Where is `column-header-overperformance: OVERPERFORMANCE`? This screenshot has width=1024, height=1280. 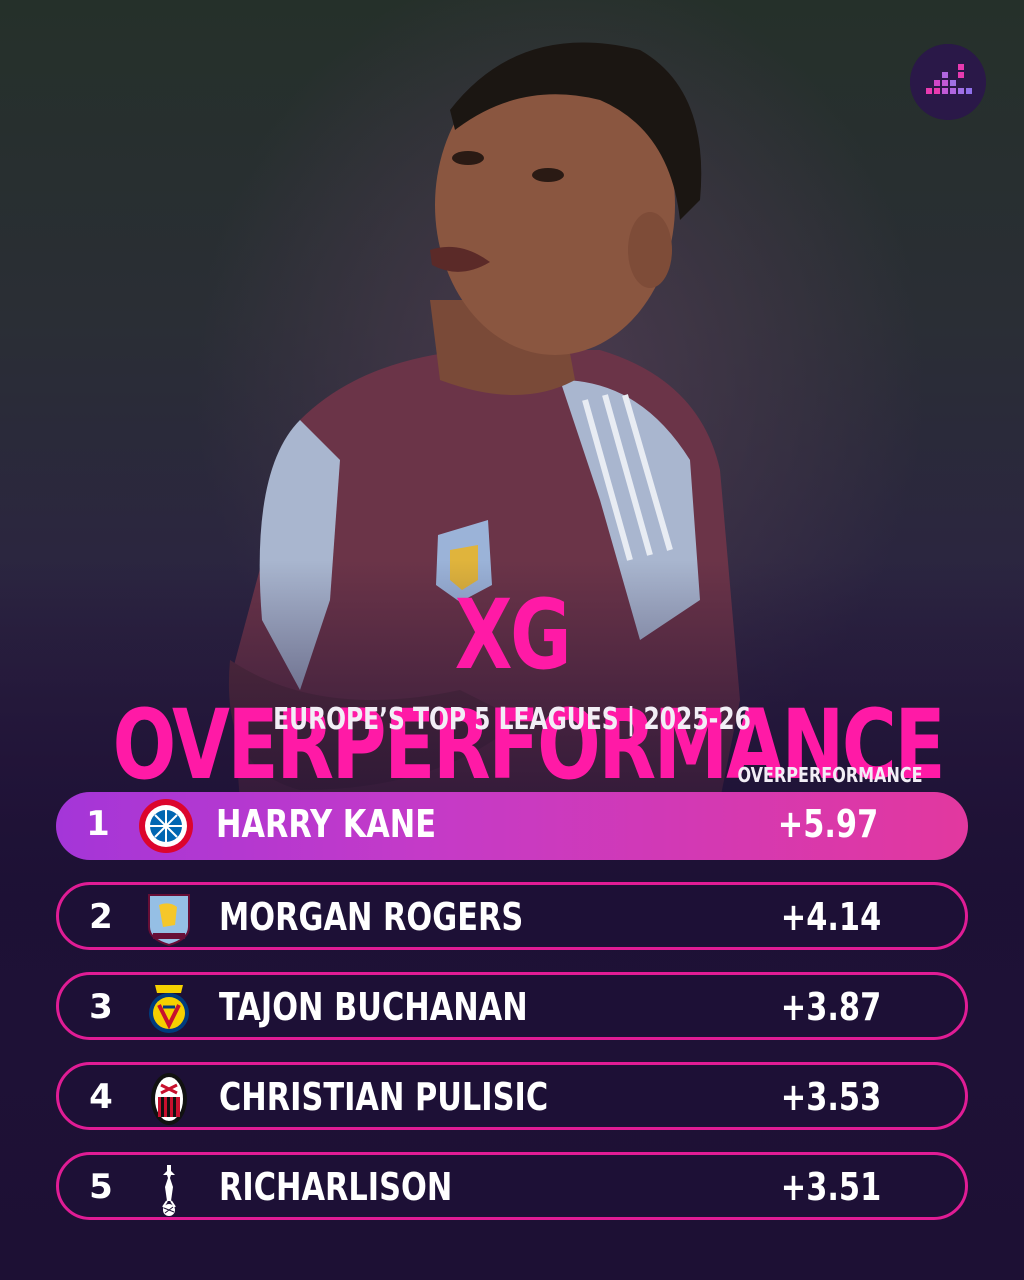
column-header-overperformance: OVERPERFORMANCE is located at coordinates (830, 775).